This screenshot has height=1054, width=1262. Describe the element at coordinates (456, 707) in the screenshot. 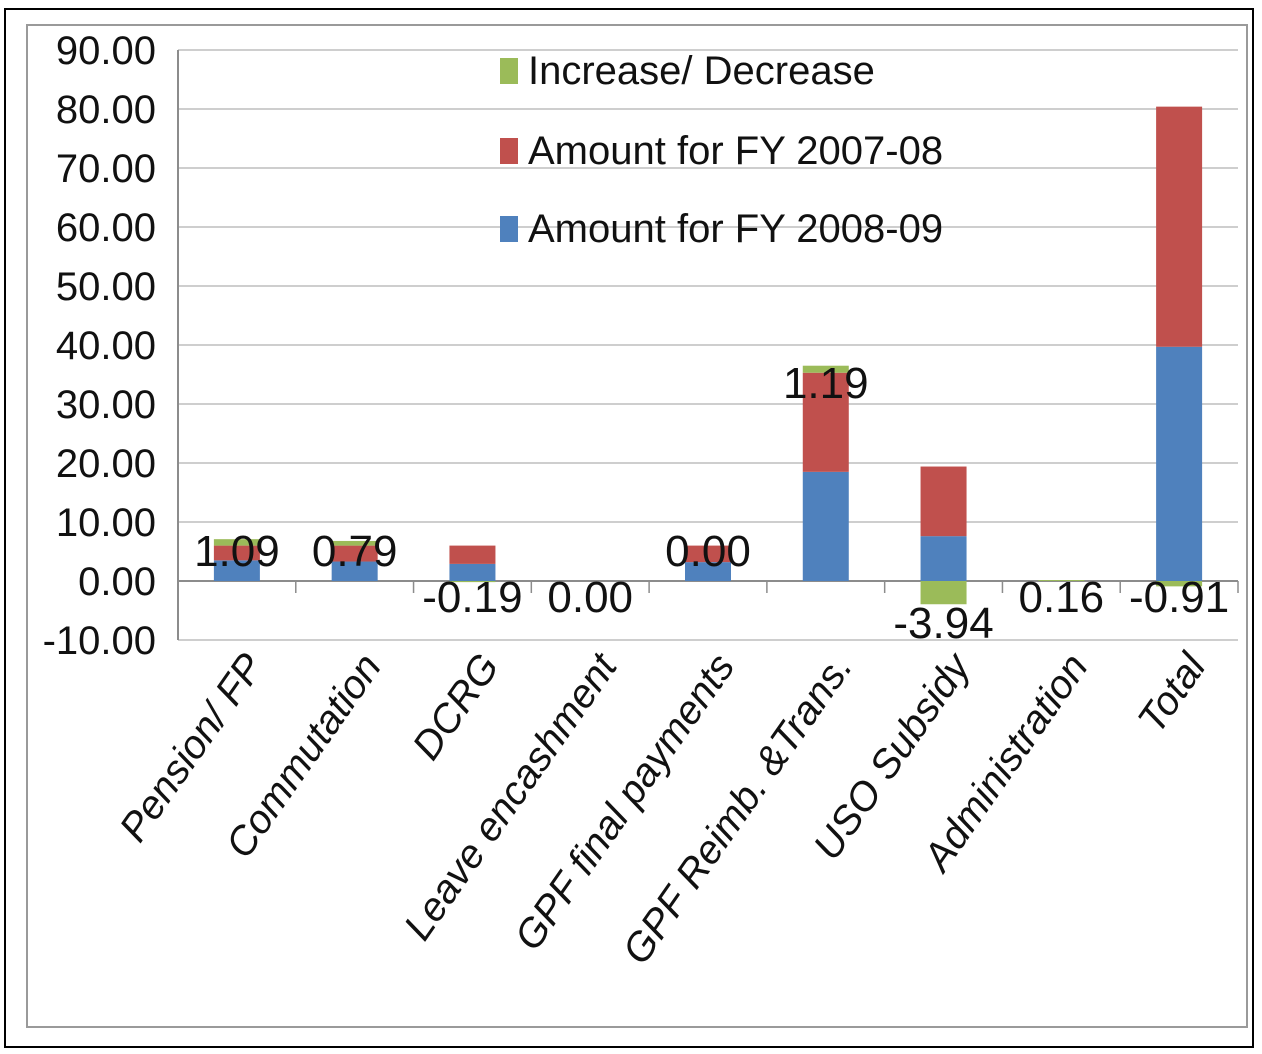

I see `category-label-dcrg: DCRG` at that location.